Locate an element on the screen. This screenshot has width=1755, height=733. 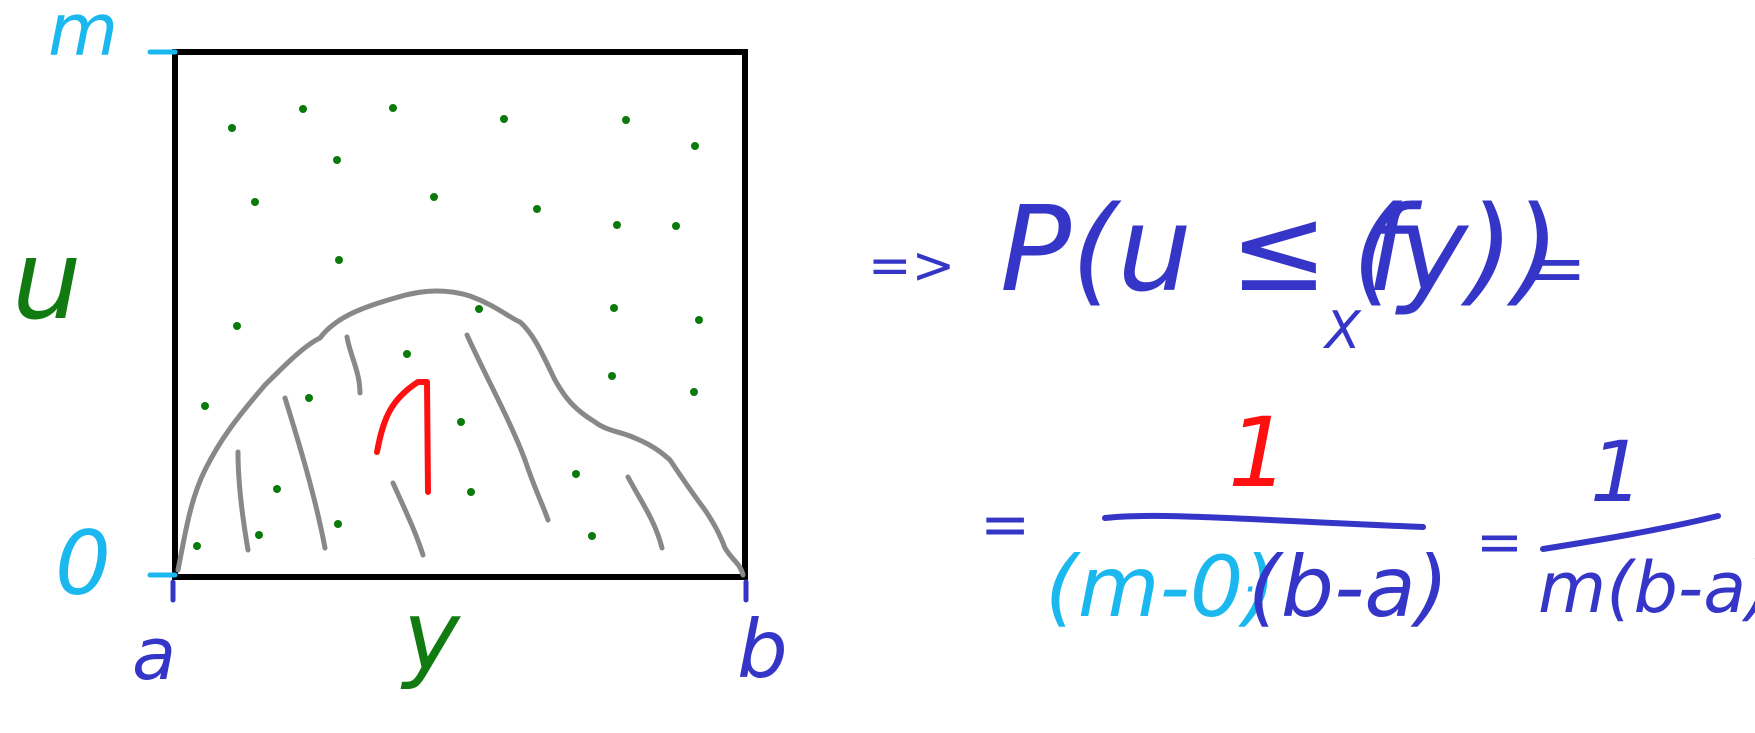
label-zero: 0 is located at coordinates (83, 563).